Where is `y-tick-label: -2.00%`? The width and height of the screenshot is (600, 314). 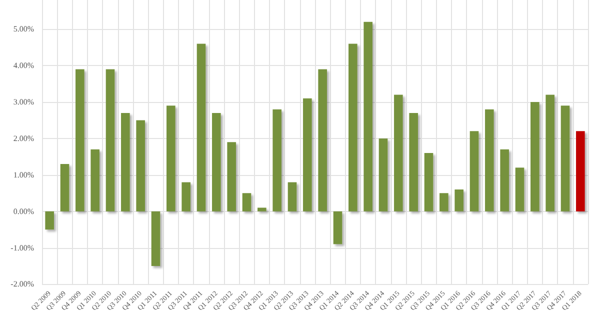 y-tick-label: -2.00% is located at coordinates (22, 284).